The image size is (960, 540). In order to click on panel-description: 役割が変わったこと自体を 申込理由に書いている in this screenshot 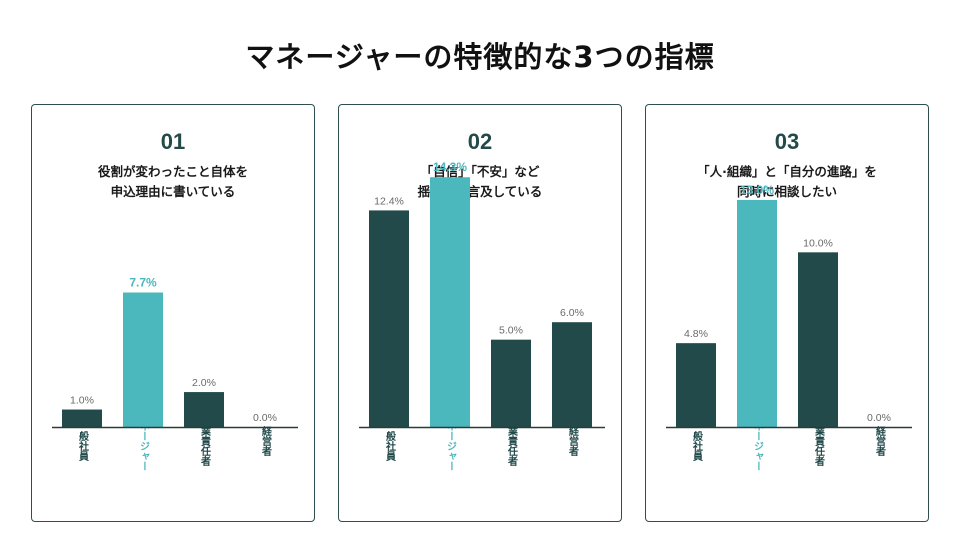, I will do `click(173, 182)`.